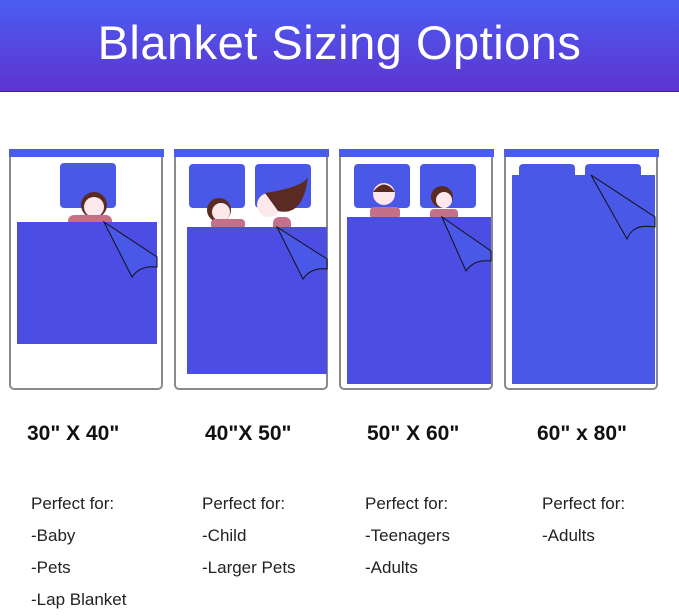 Image resolution: width=679 pixels, height=616 pixels. Describe the element at coordinates (581, 269) in the screenshot. I see `bed-illustration-adult` at that location.